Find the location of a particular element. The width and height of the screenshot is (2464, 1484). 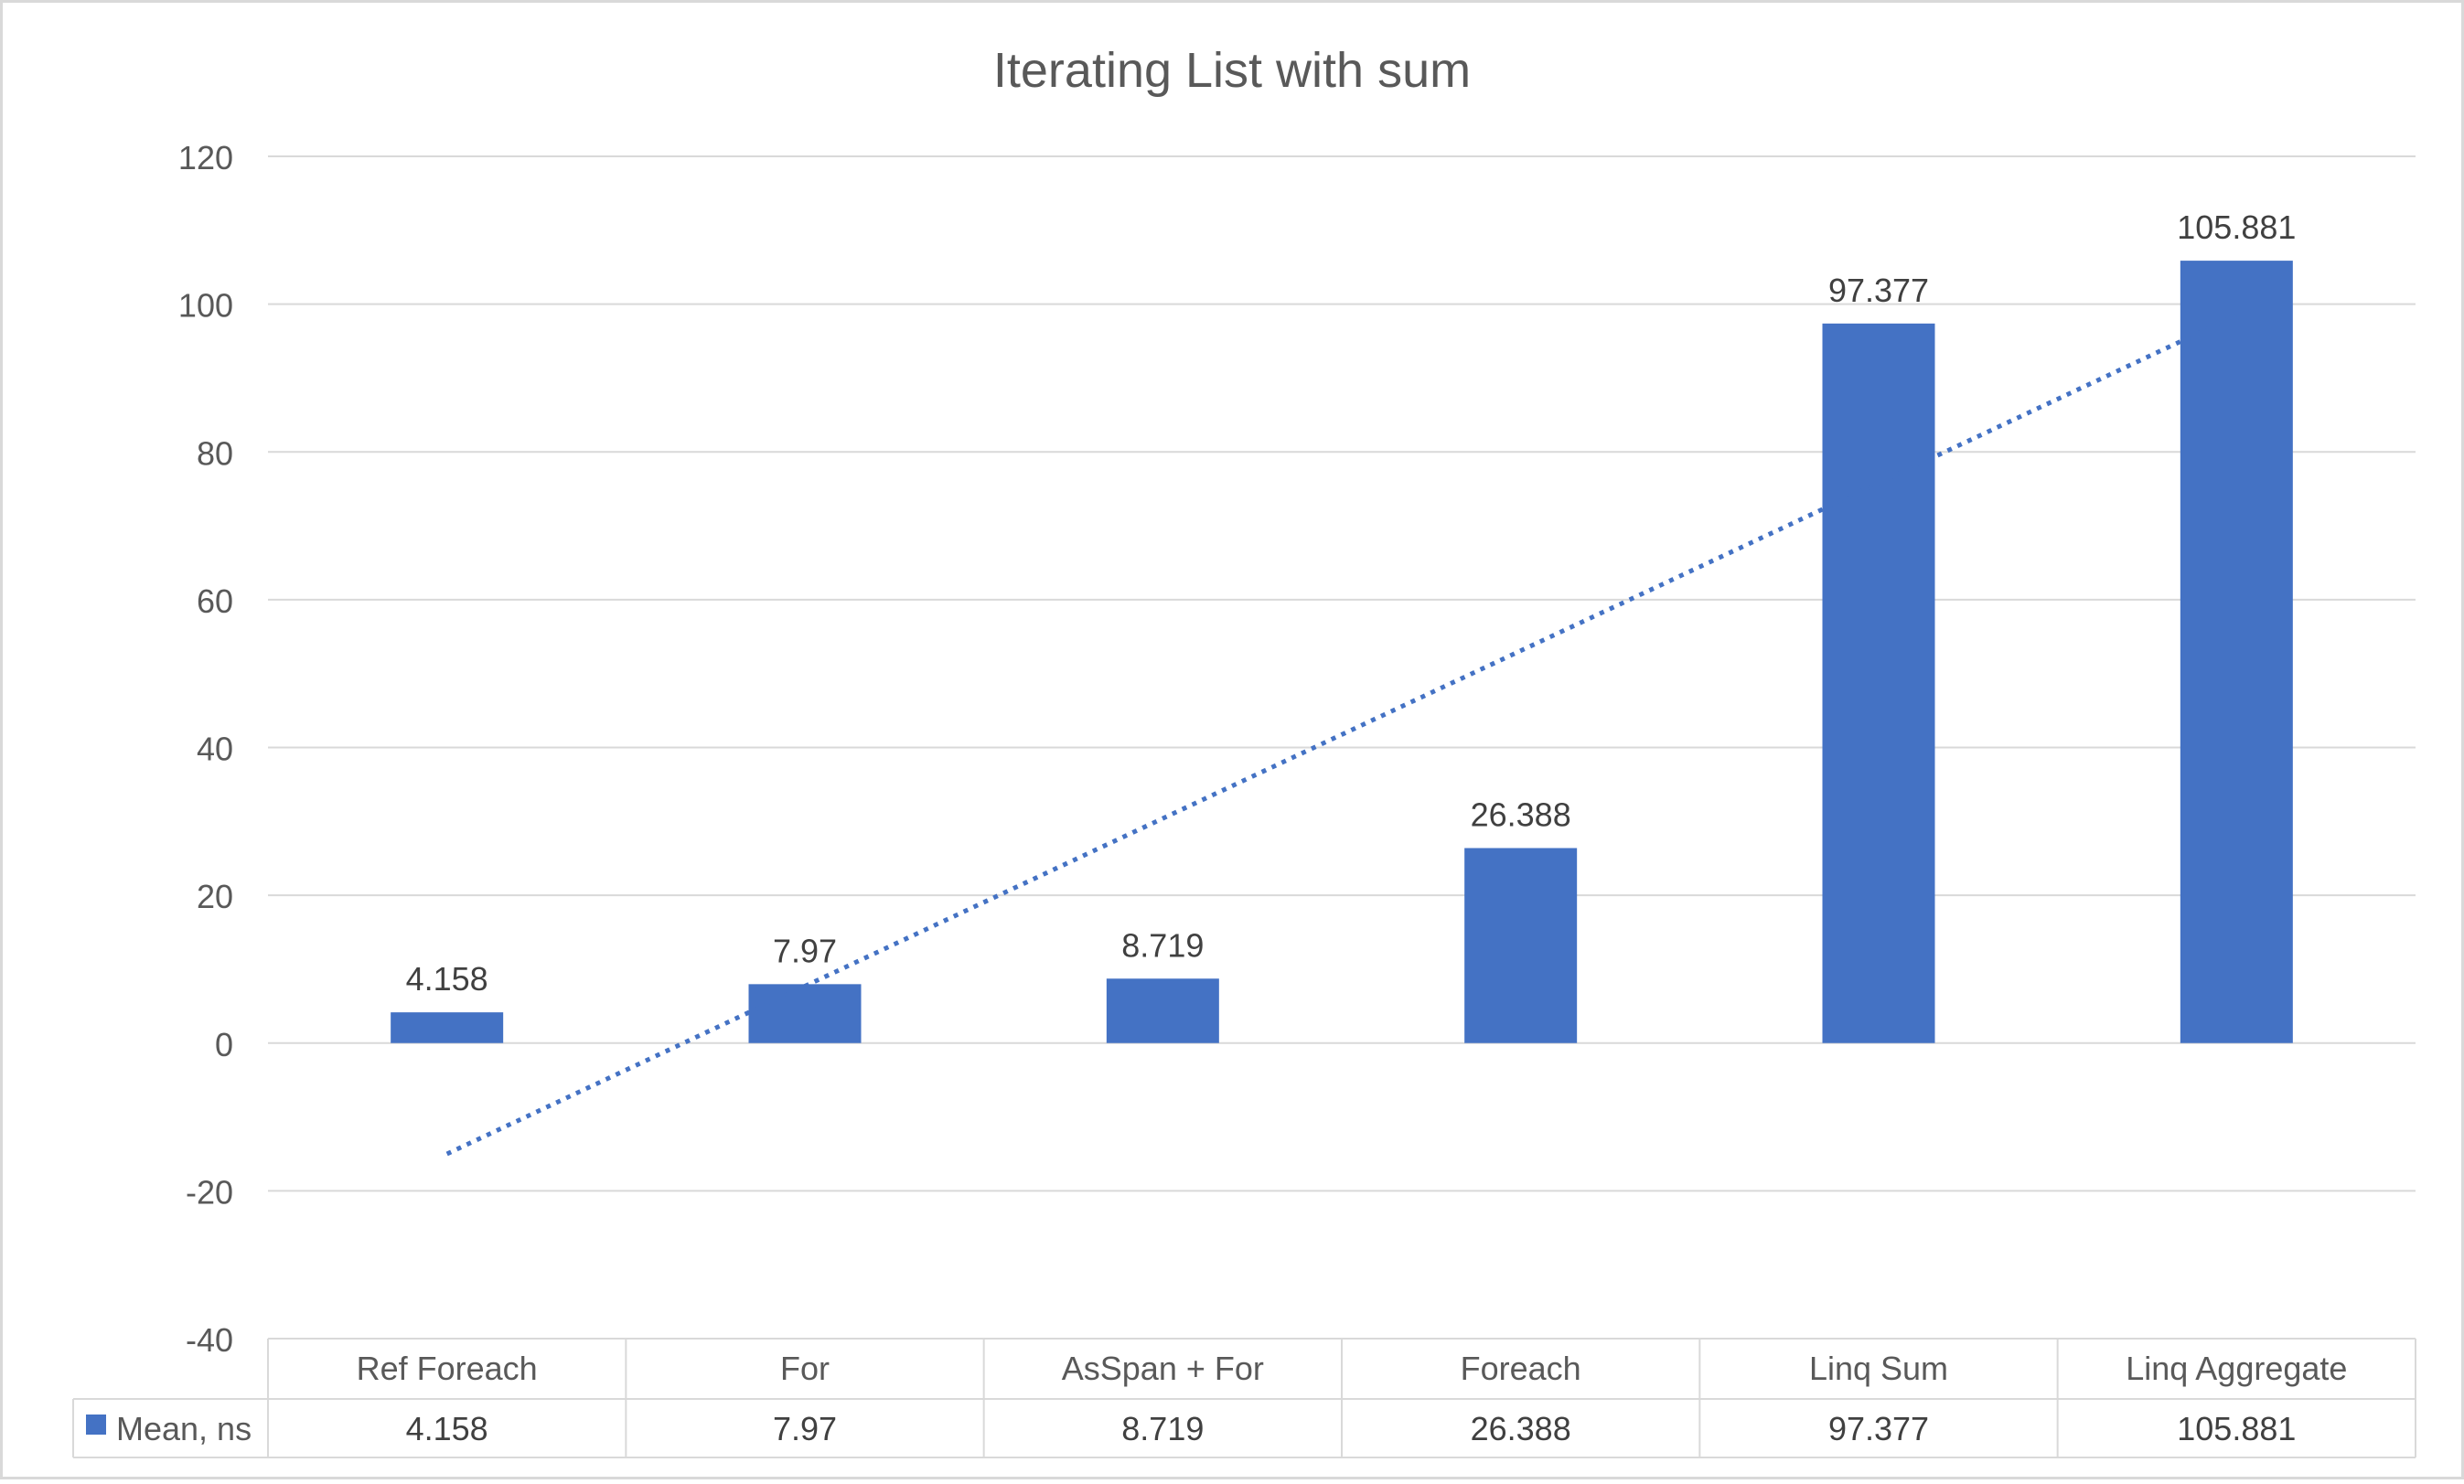

y-tick-label: -20 is located at coordinates (209, 1192).